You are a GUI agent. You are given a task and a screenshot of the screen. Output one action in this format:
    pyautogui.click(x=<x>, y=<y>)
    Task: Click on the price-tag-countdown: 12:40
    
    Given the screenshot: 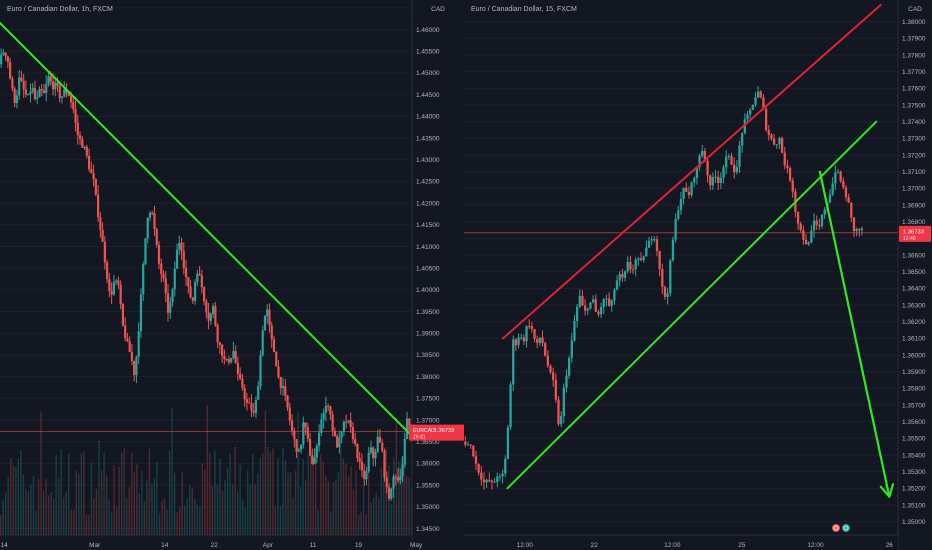 What is the action you would take?
    pyautogui.click(x=909, y=239)
    